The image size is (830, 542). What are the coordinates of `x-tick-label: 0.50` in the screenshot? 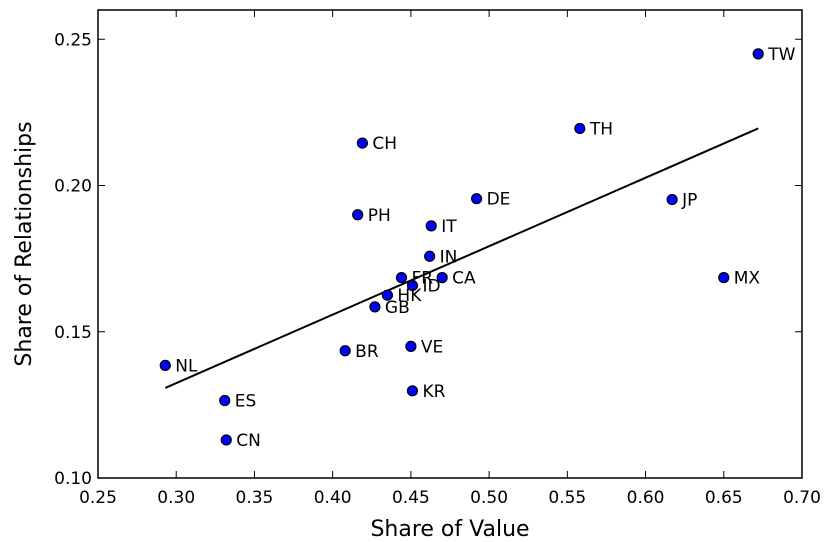 It's located at (489, 498).